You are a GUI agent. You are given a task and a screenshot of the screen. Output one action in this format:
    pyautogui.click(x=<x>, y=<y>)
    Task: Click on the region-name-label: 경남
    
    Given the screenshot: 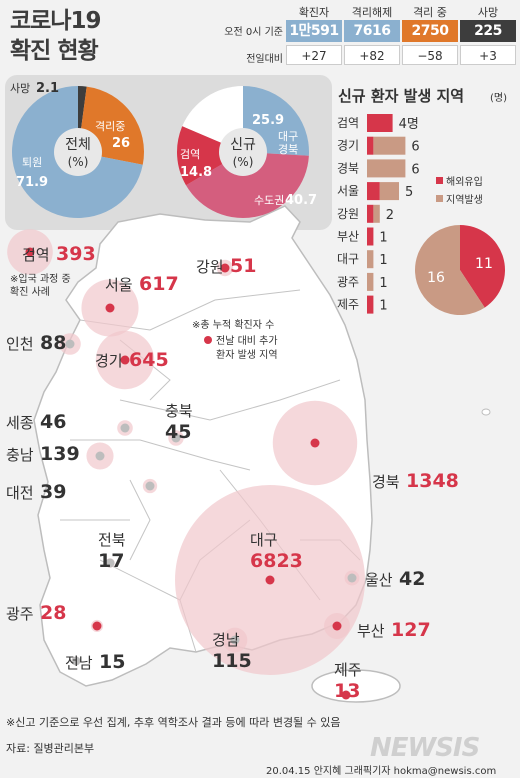 What is the action you would take?
    pyautogui.click(x=226, y=640)
    